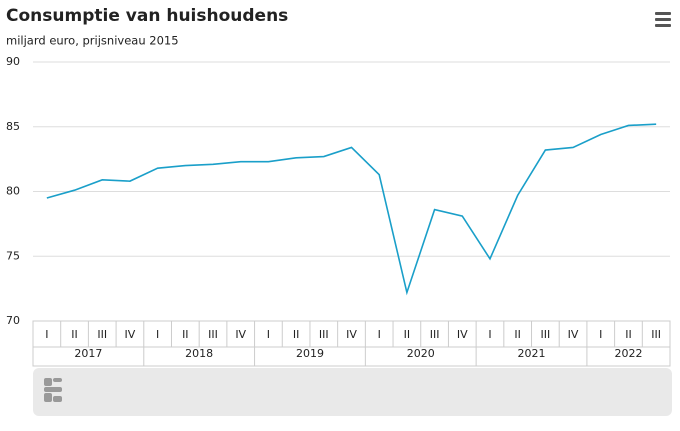 The height and width of the screenshot is (431, 680). I want to click on chart-title: Consumptie van huishoudens, so click(147, 16).